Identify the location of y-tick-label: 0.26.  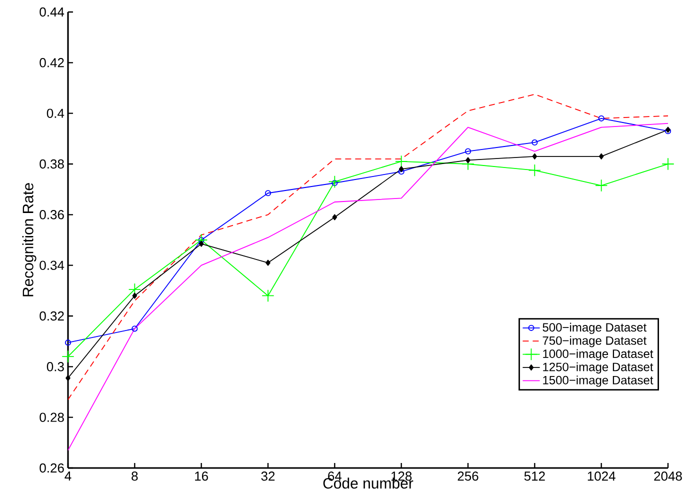
(52, 468).